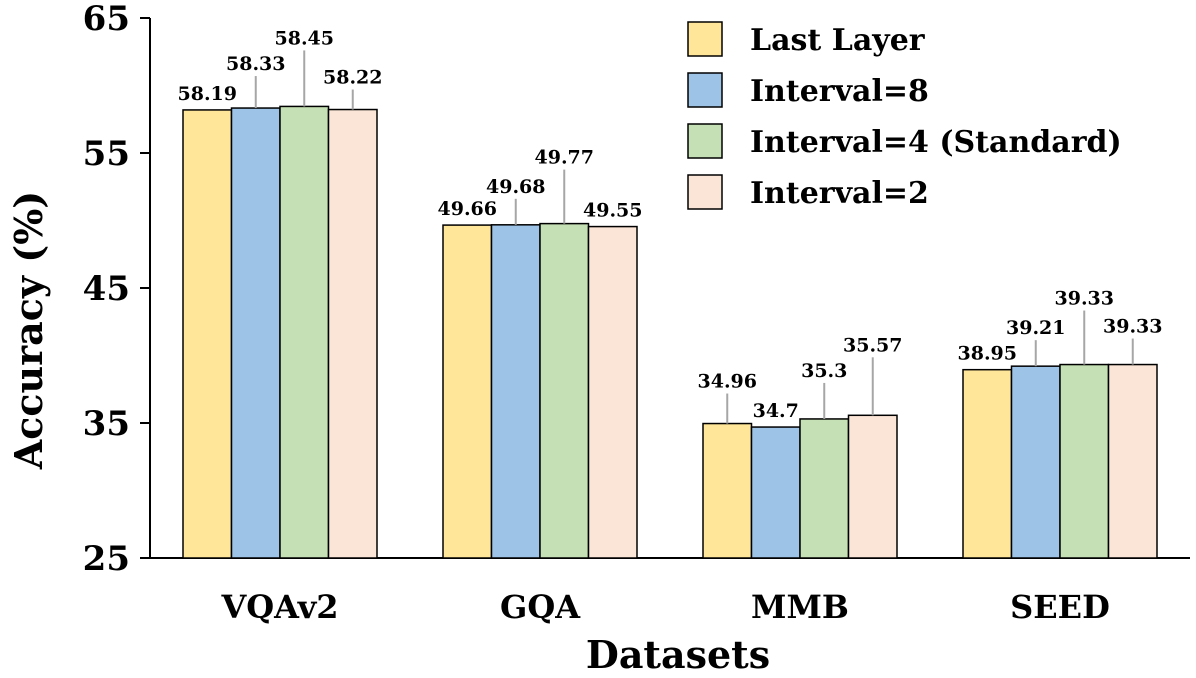 The width and height of the screenshot is (1196, 678). Describe the element at coordinates (613, 211) in the screenshot. I see `data-label: 49.55` at that location.